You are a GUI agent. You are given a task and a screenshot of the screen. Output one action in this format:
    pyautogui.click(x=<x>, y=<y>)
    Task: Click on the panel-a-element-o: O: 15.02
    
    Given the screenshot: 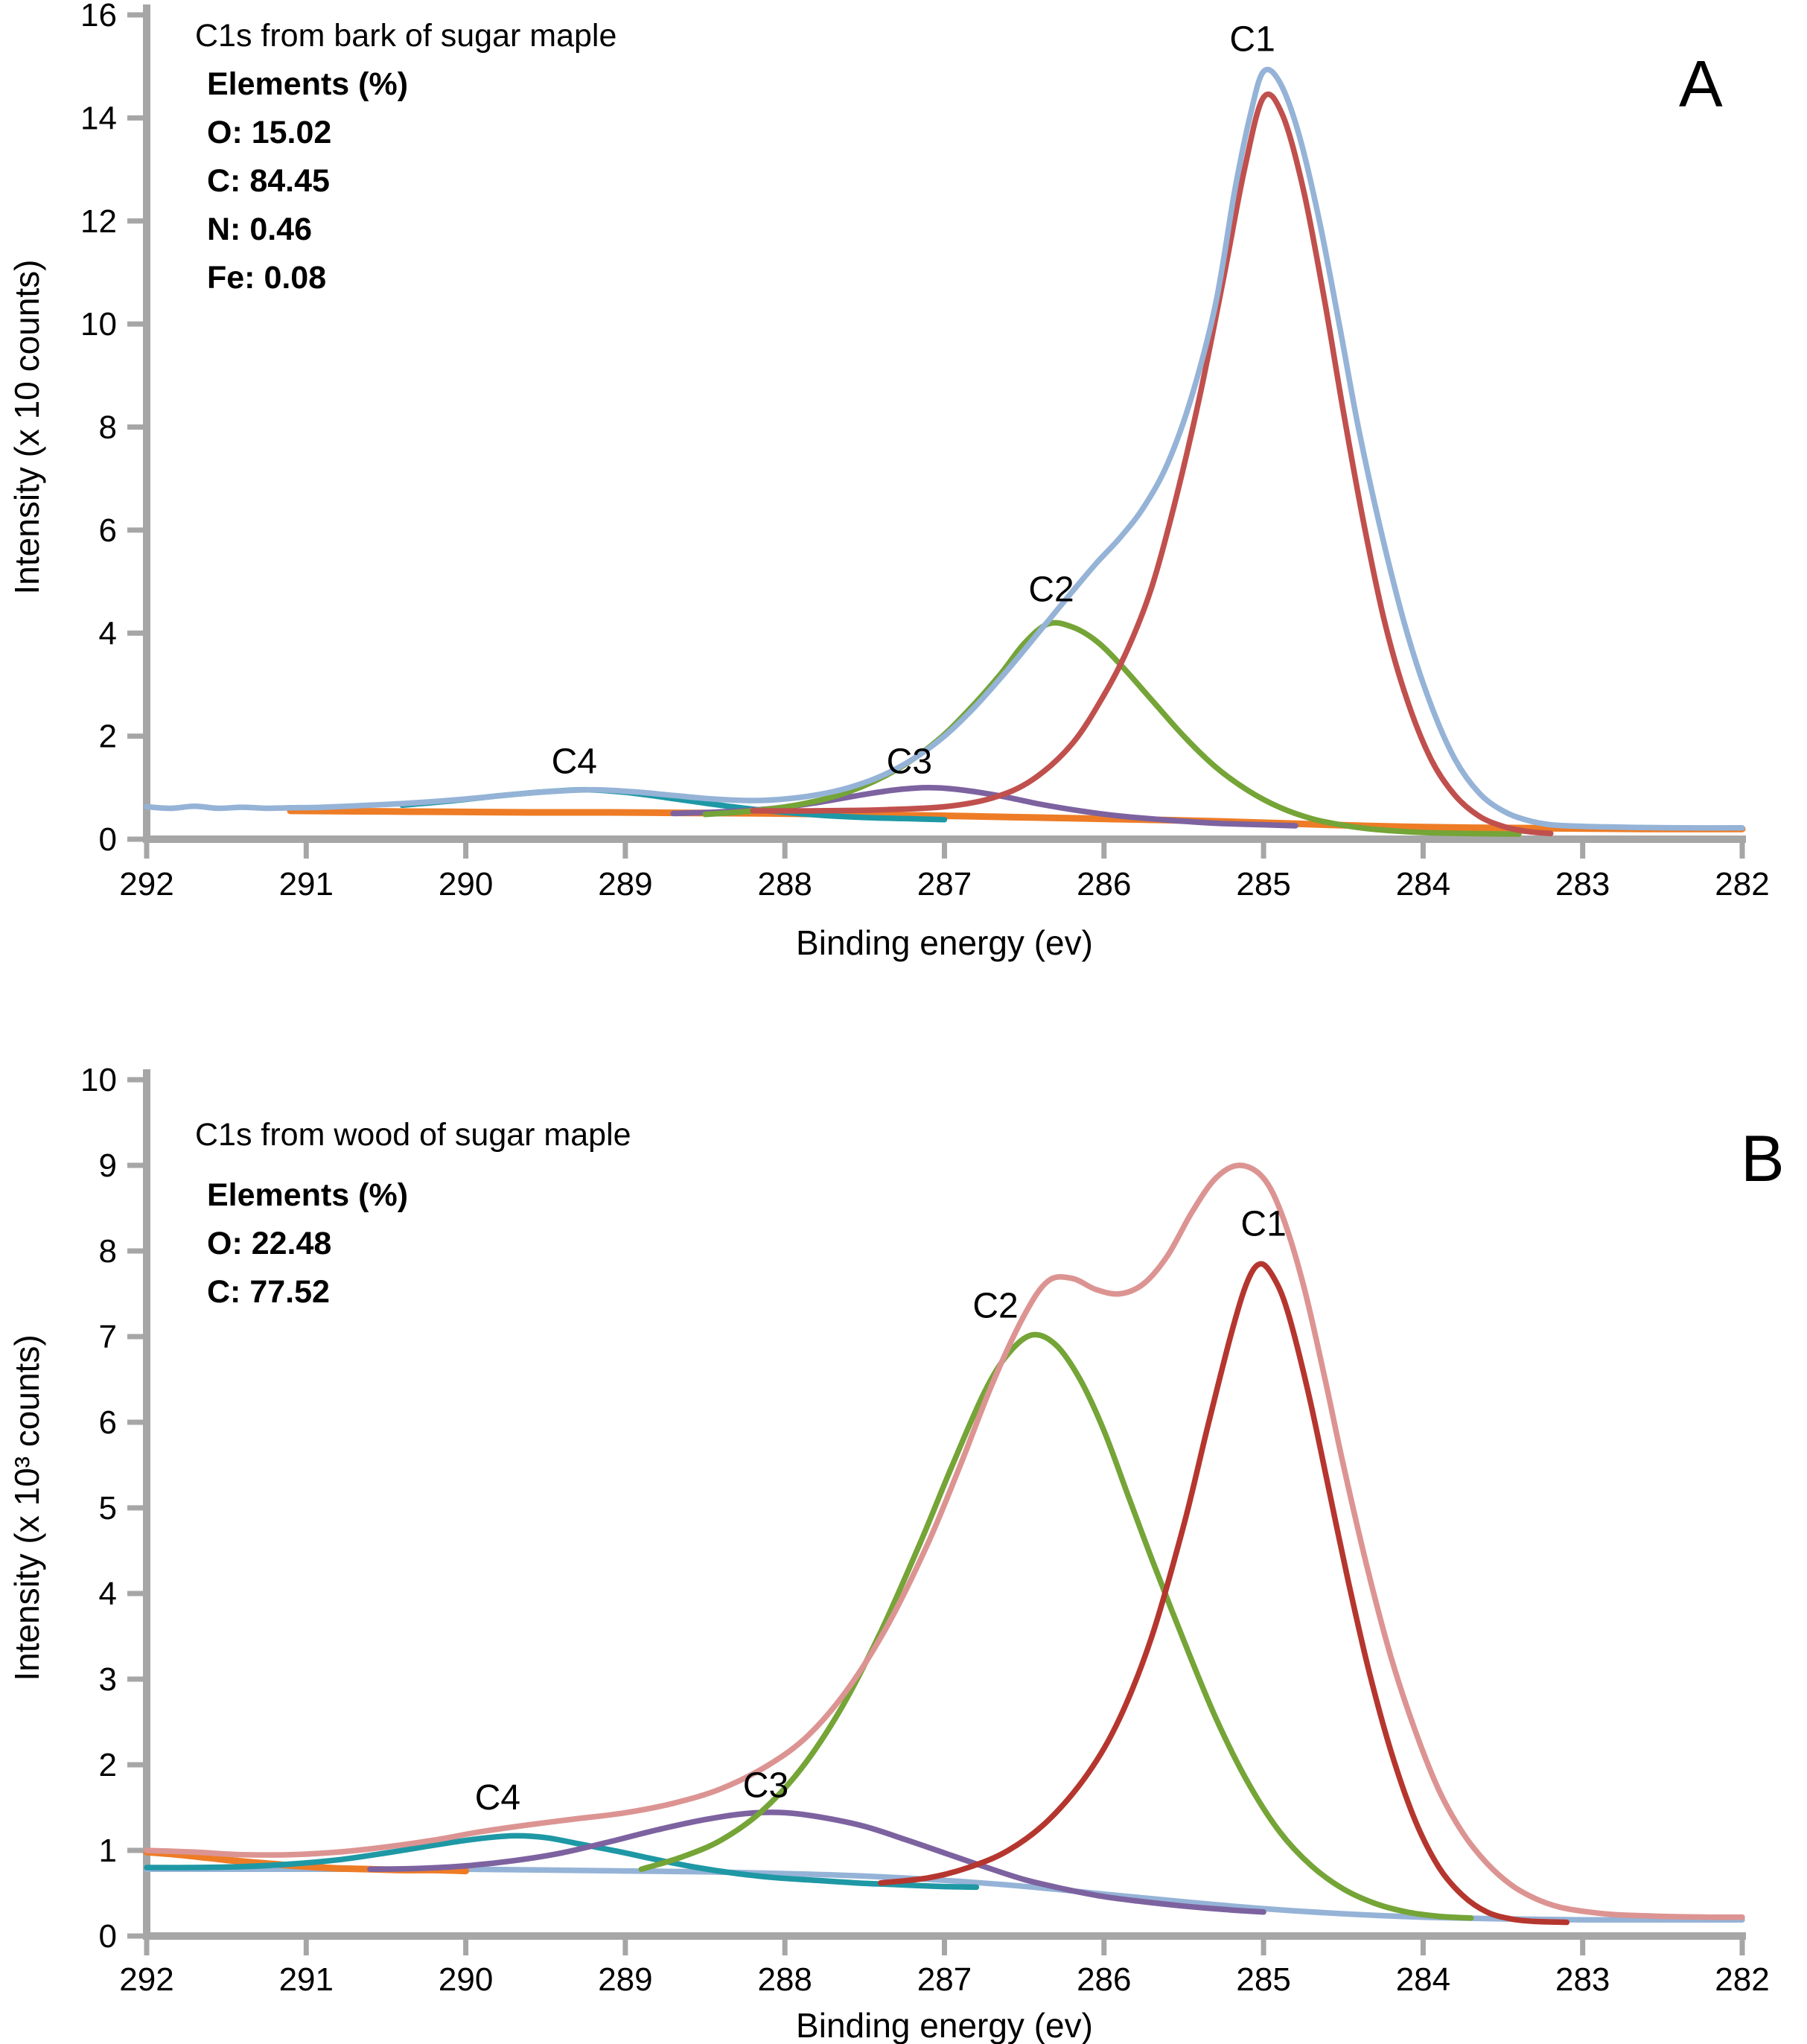 What is the action you would take?
    pyautogui.click(x=269, y=132)
    